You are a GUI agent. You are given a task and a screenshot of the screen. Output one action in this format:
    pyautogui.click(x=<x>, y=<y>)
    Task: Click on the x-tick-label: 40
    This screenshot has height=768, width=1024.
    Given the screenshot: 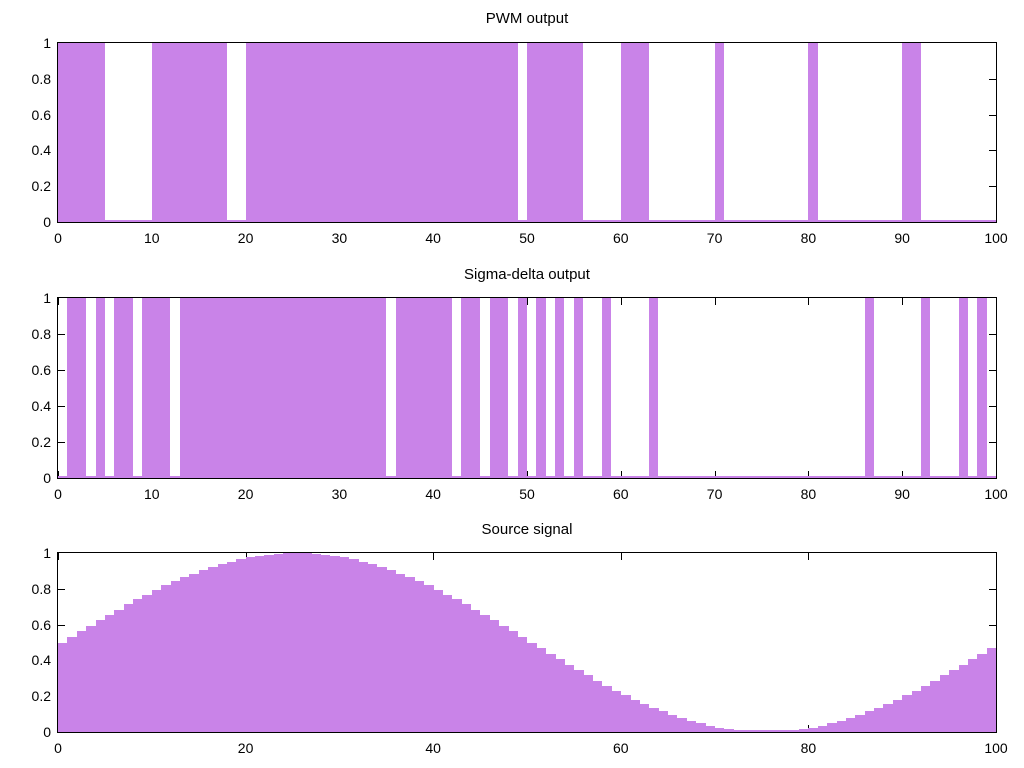 What is the action you would take?
    pyautogui.click(x=433, y=748)
    